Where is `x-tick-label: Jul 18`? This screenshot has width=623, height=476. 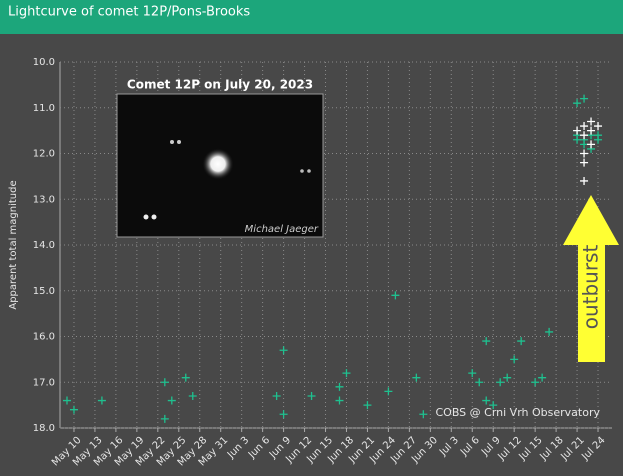
x-tick-label: Jul 18 is located at coordinates (551, 449).